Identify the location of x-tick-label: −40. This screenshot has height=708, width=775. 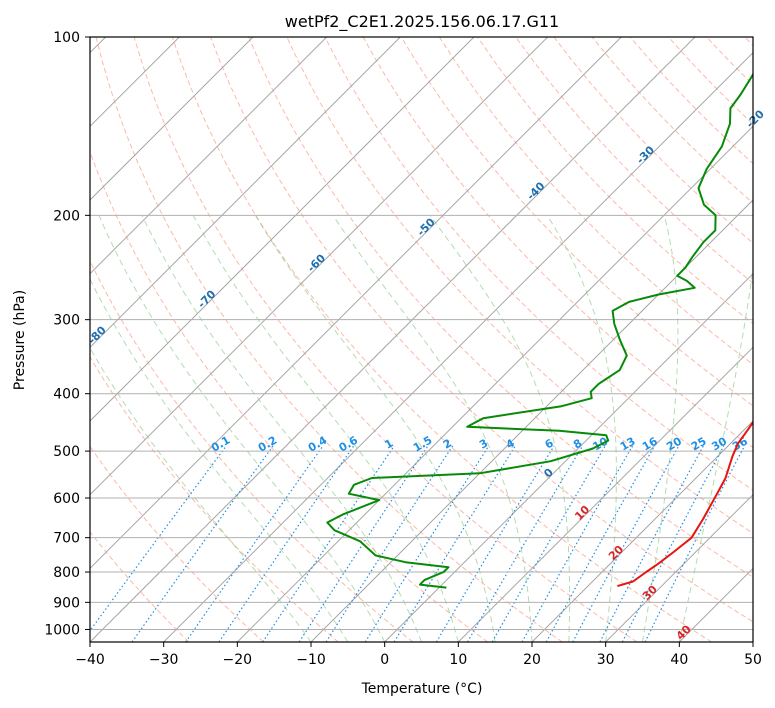
(90, 660).